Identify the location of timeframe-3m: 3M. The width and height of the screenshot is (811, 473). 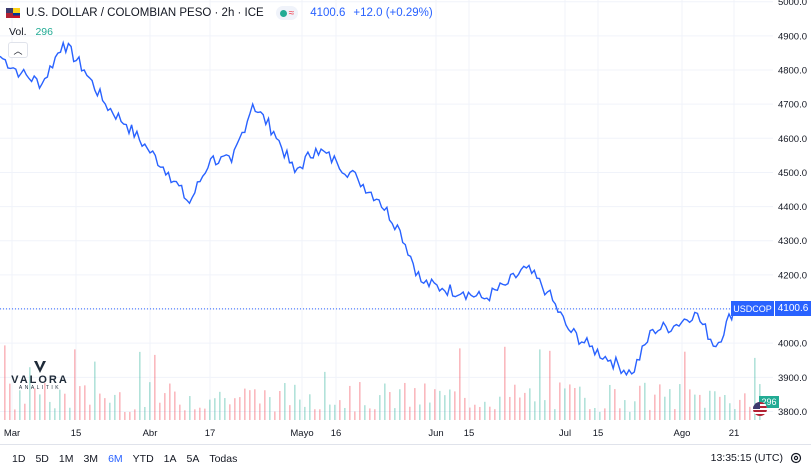
(91, 459).